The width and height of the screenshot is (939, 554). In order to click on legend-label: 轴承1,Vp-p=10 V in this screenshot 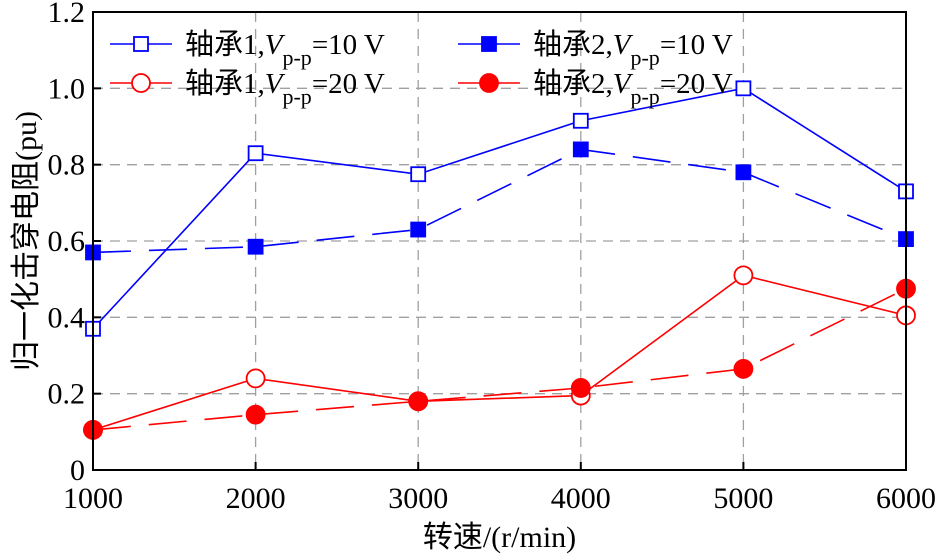, I will do `click(285, 49)`.